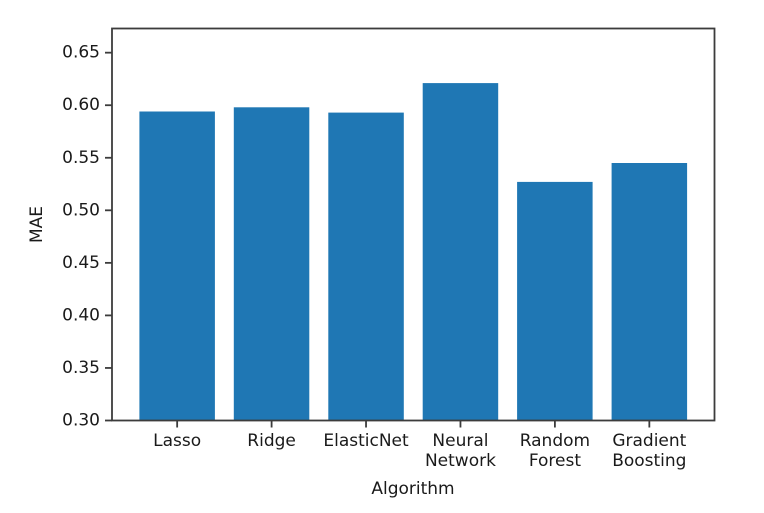 This screenshot has width=764, height=513. Describe the element at coordinates (271, 264) in the screenshot. I see `bar-ridge` at that location.